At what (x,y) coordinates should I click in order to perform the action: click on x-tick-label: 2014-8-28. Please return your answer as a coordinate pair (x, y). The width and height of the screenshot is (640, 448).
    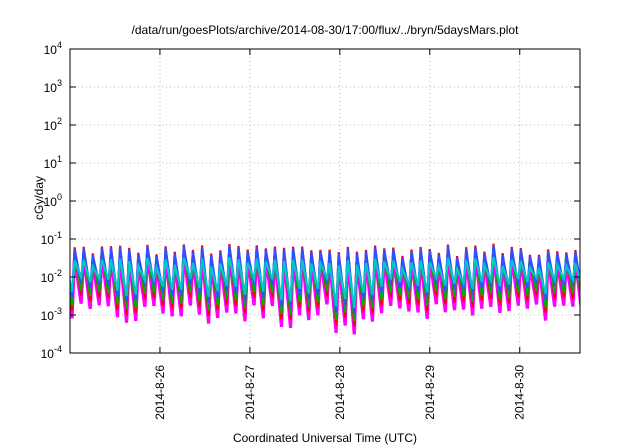
    Looking at the image, I should click on (340, 392).